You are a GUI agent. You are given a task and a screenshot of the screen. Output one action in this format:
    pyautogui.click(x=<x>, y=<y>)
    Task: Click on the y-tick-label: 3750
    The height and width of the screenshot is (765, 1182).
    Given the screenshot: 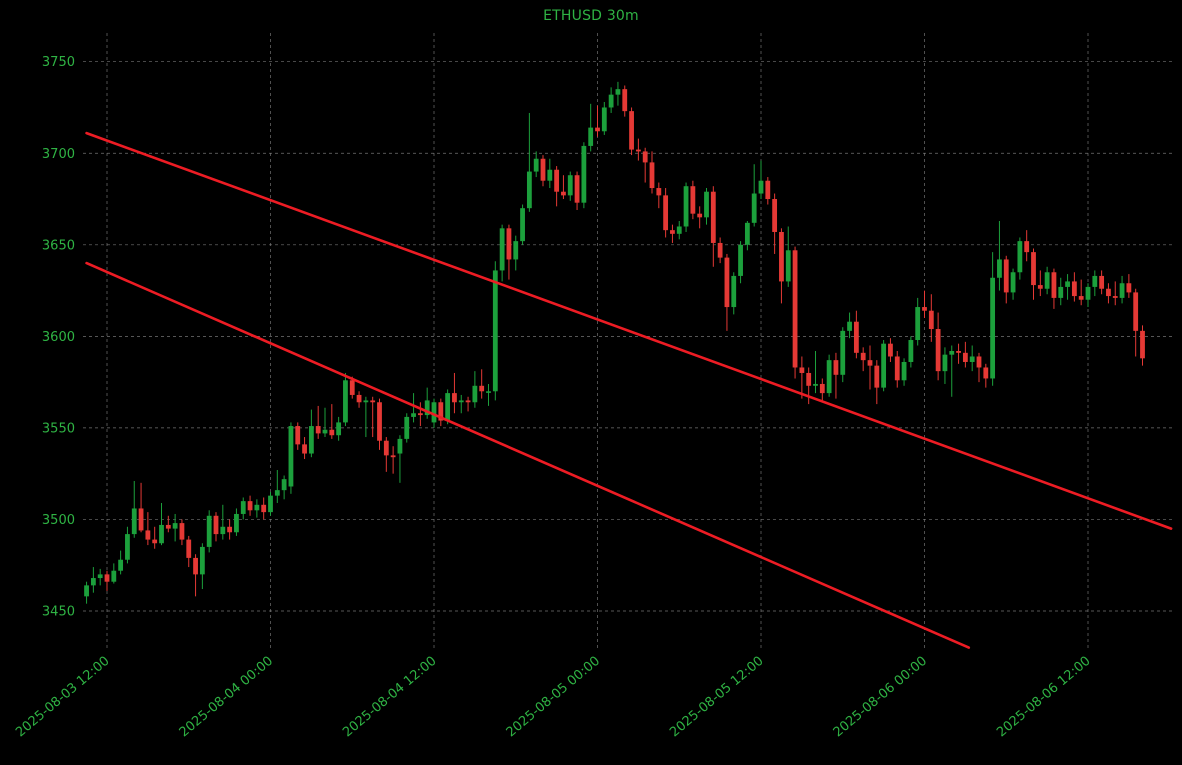 What is the action you would take?
    pyautogui.click(x=58, y=62)
    